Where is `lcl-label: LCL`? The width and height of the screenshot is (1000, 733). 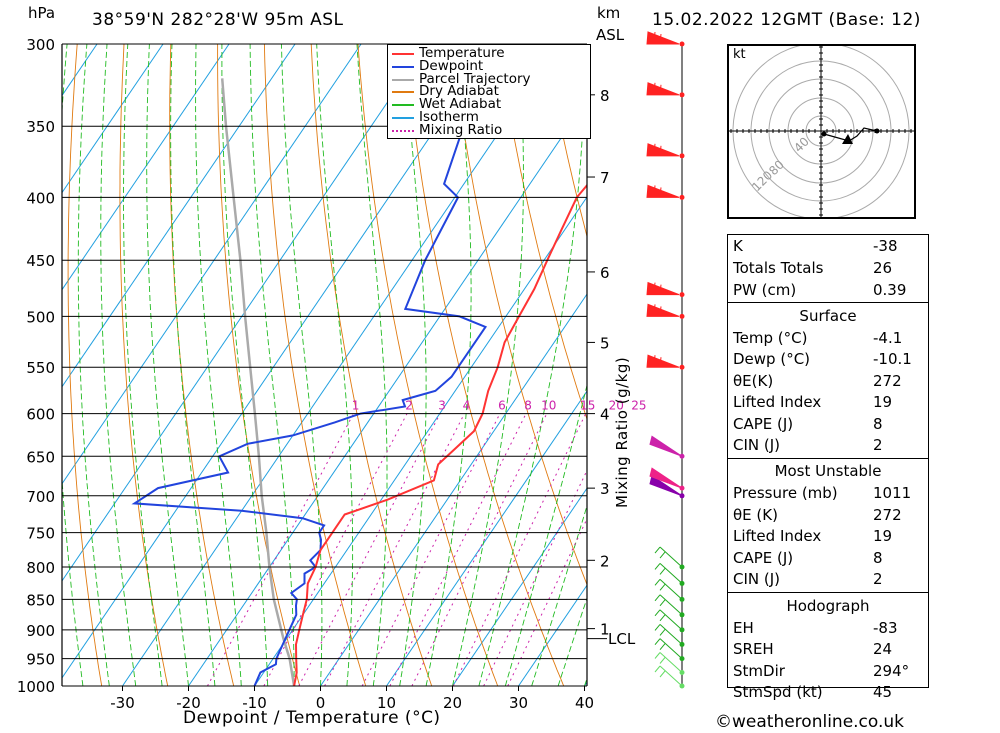
lcl-label: LCL is located at coordinates (622, 638).